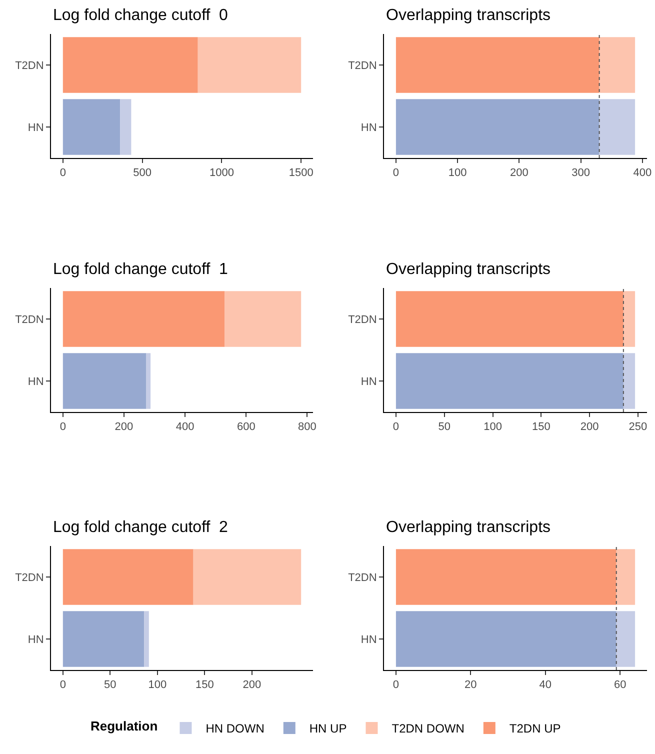 The image size is (655, 754). I want to click on x-tick-label: 600, so click(246, 427).